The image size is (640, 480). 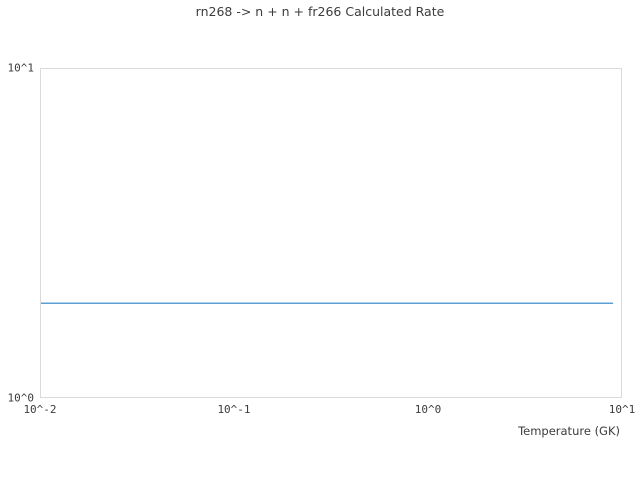 I want to click on x-tick-label: 10^0, so click(x=428, y=409).